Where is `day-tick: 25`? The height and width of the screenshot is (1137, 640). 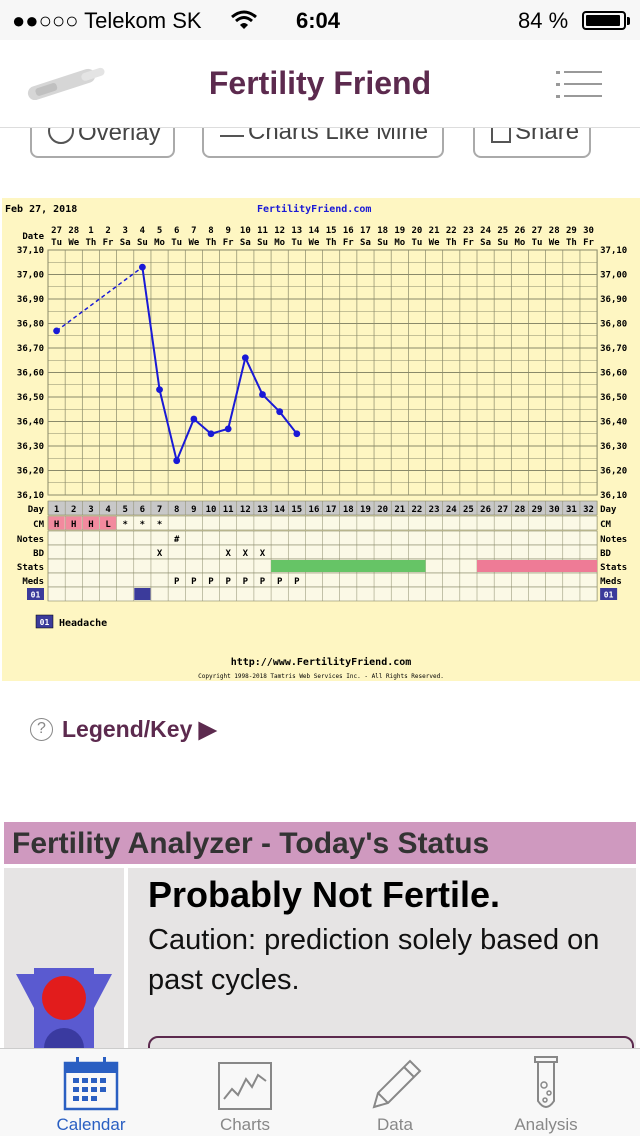
day-tick: 25 is located at coordinates (468, 510).